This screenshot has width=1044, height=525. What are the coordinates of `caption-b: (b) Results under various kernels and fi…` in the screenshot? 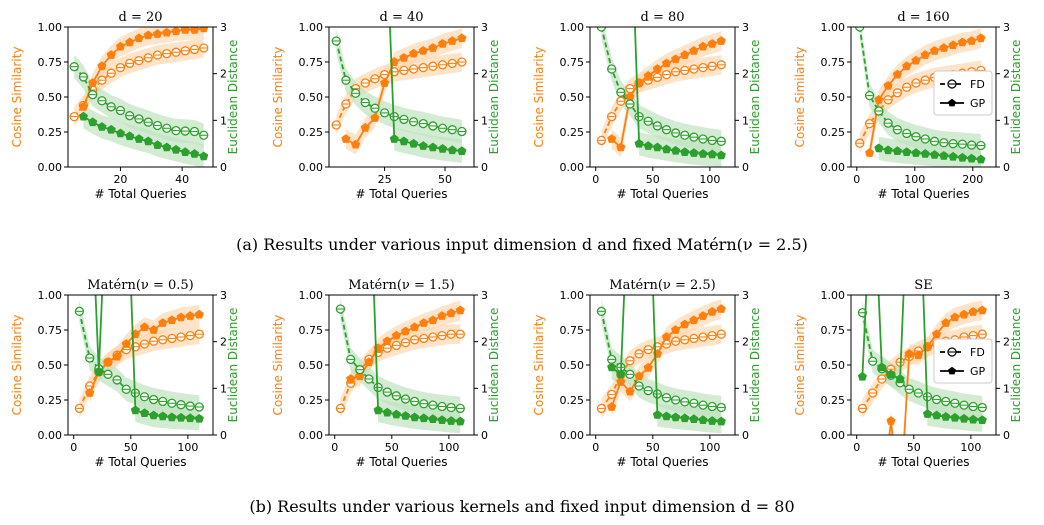 It's located at (521, 506).